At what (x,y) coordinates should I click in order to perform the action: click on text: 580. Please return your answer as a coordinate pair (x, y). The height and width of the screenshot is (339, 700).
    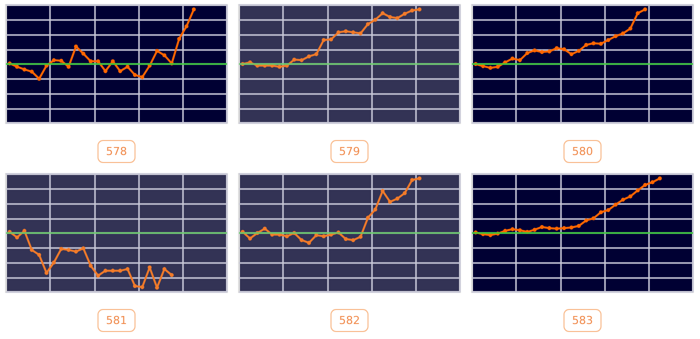
    Looking at the image, I should click on (582, 151).